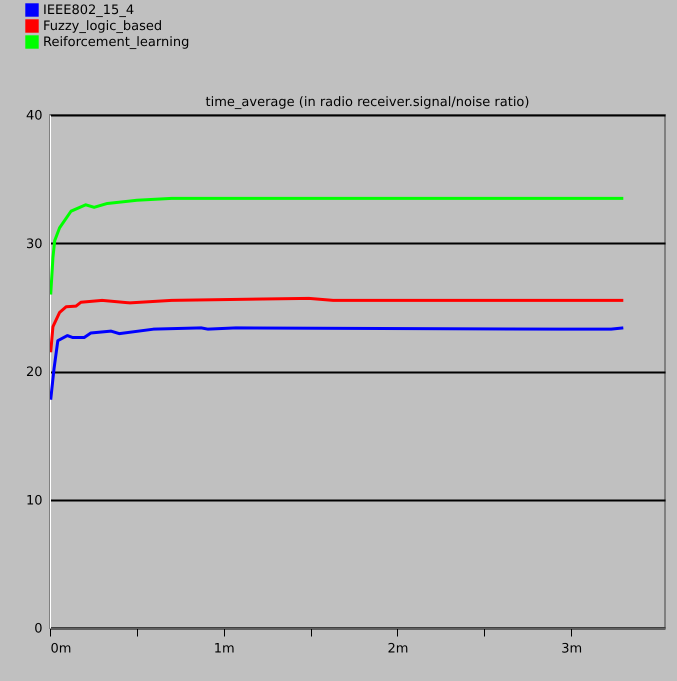  Describe the element at coordinates (224, 649) in the screenshot. I see `x-tick-label: 1m` at that location.